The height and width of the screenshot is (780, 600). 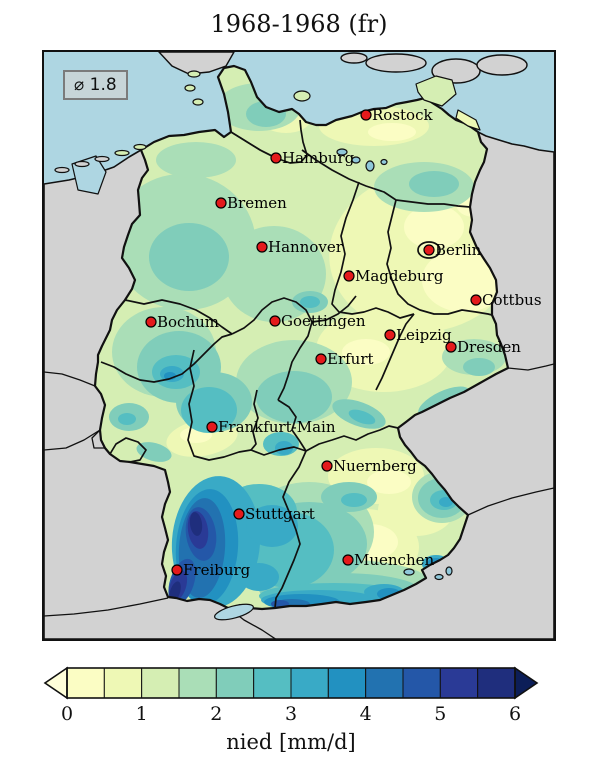 I want to click on city-label-dresden: Dresden, so click(x=489, y=347).